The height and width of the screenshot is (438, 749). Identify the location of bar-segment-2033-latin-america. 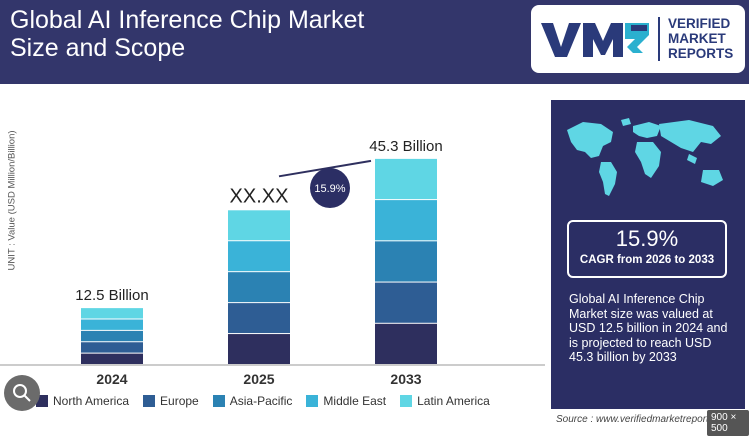
(406, 179).